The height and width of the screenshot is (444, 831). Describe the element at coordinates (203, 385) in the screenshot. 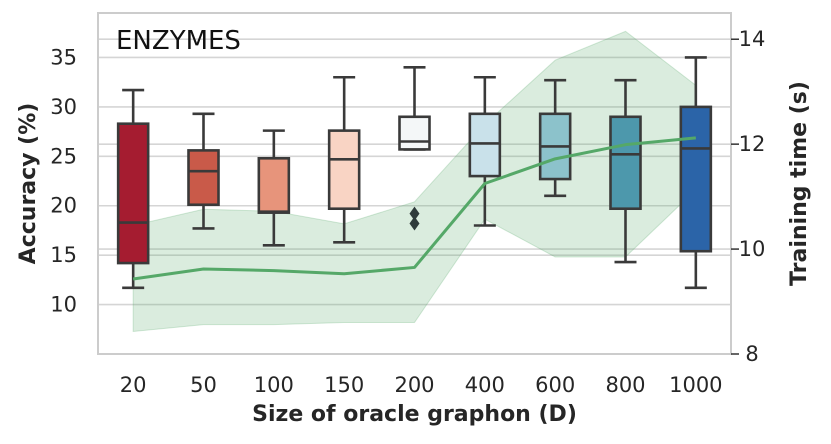

I see `x-tick-label: 50` at that location.